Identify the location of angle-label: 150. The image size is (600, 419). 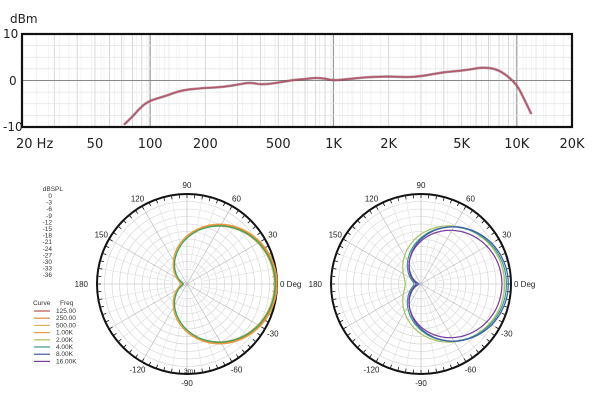
(102, 235).